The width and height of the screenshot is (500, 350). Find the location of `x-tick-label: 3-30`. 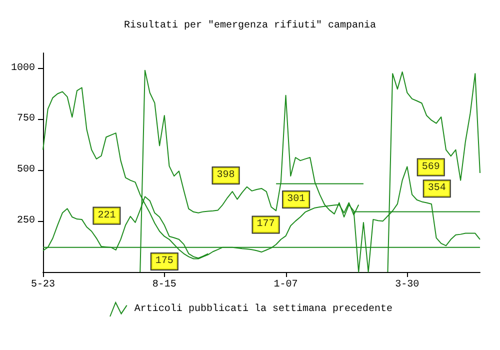

x-tick-label: 3-30 is located at coordinates (407, 285).